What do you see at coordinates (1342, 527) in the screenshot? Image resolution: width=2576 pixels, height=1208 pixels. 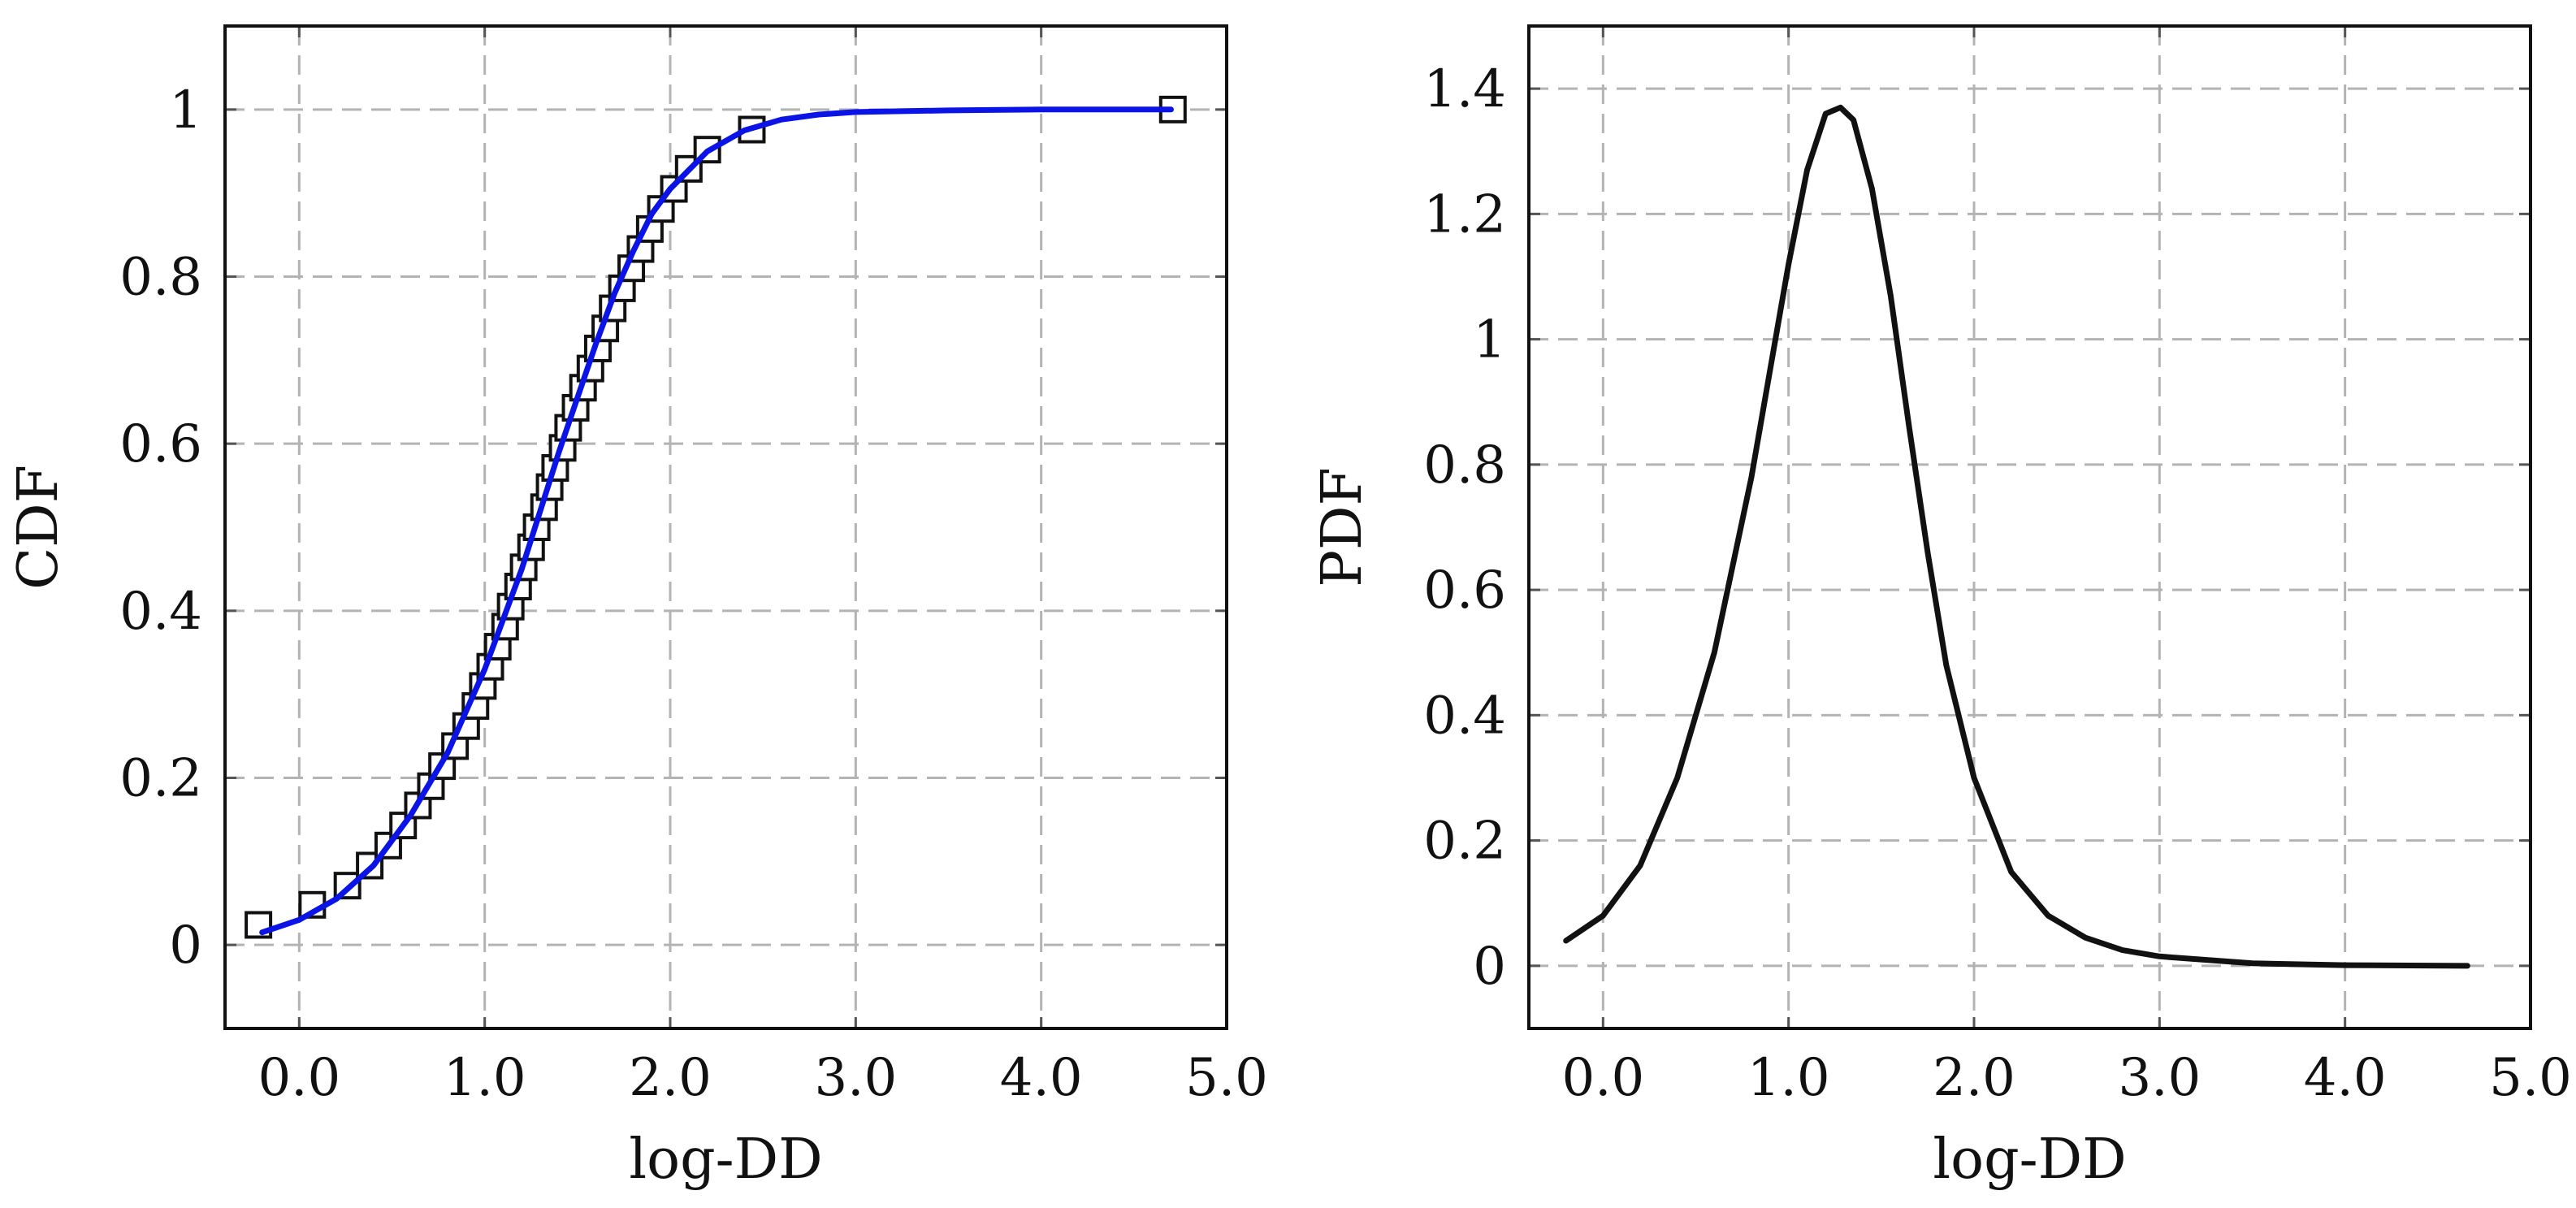 I see `y-axis-label: PDF` at bounding box center [1342, 527].